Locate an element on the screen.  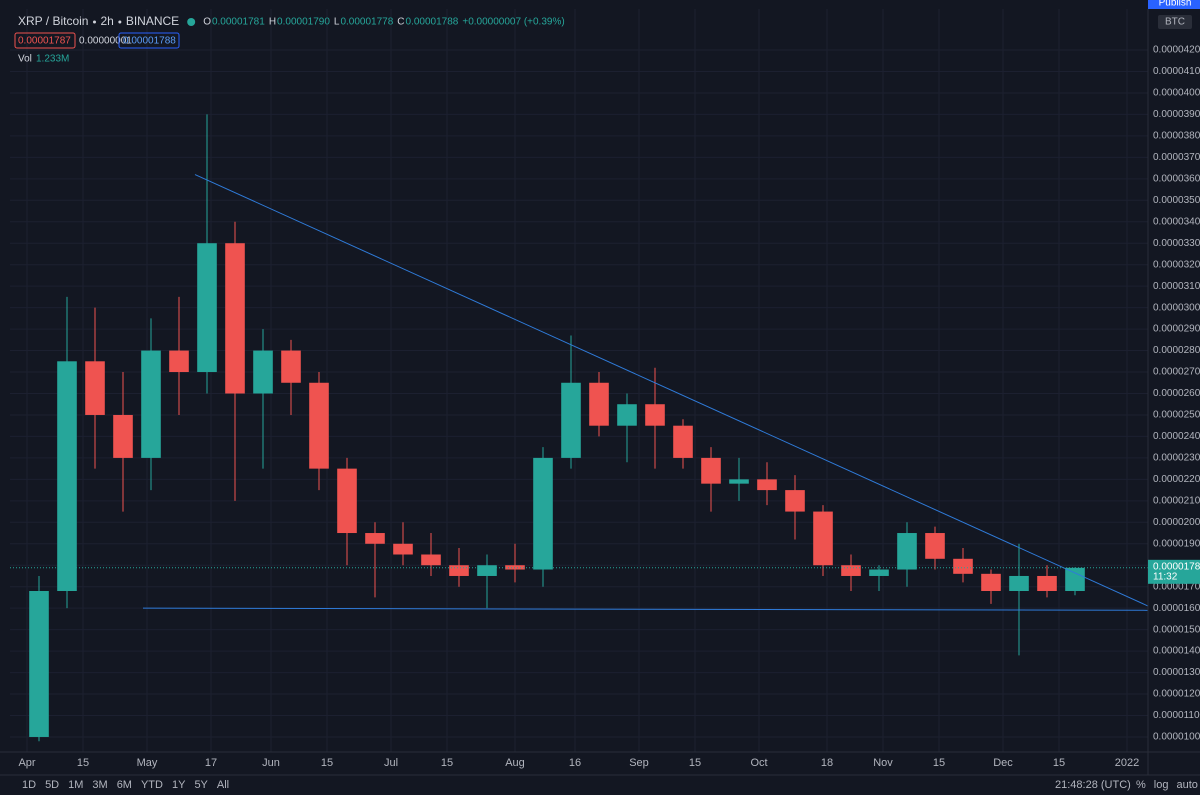
timeframe-button: 3M is located at coordinates (99, 785).